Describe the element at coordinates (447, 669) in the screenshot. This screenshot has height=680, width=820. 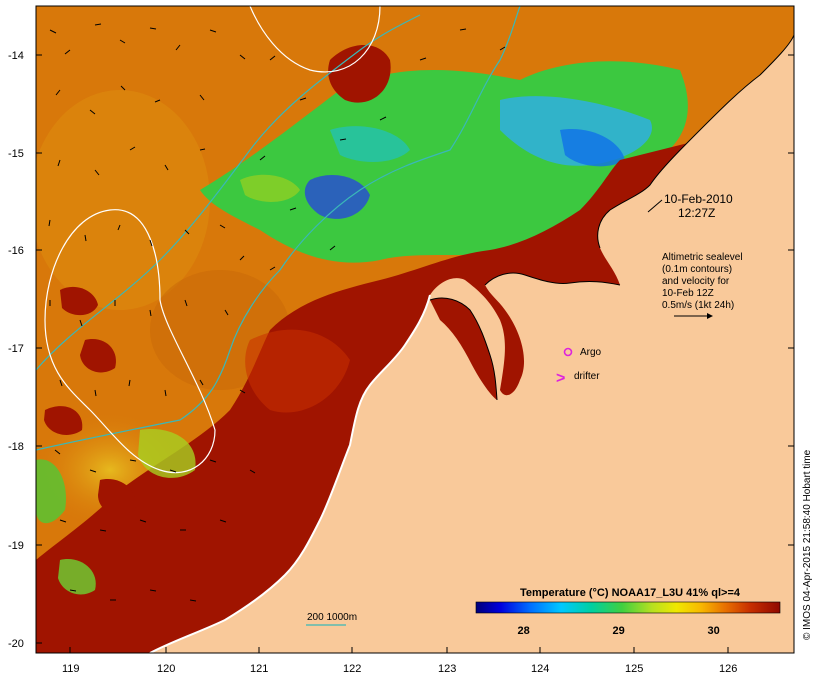
I see `x-tick-label: 123` at that location.